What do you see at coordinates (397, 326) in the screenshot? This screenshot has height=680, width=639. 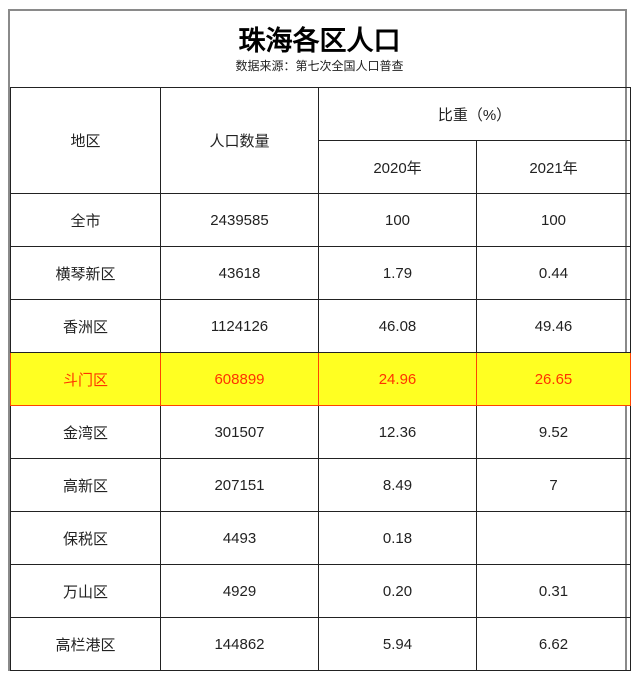 I see `cell-y2020: 46.08` at bounding box center [397, 326].